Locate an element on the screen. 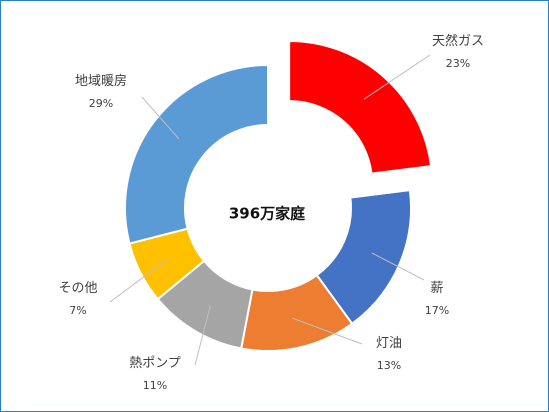 This screenshot has width=549, height=412. slice-name-label: 灯油 is located at coordinates (389, 343).